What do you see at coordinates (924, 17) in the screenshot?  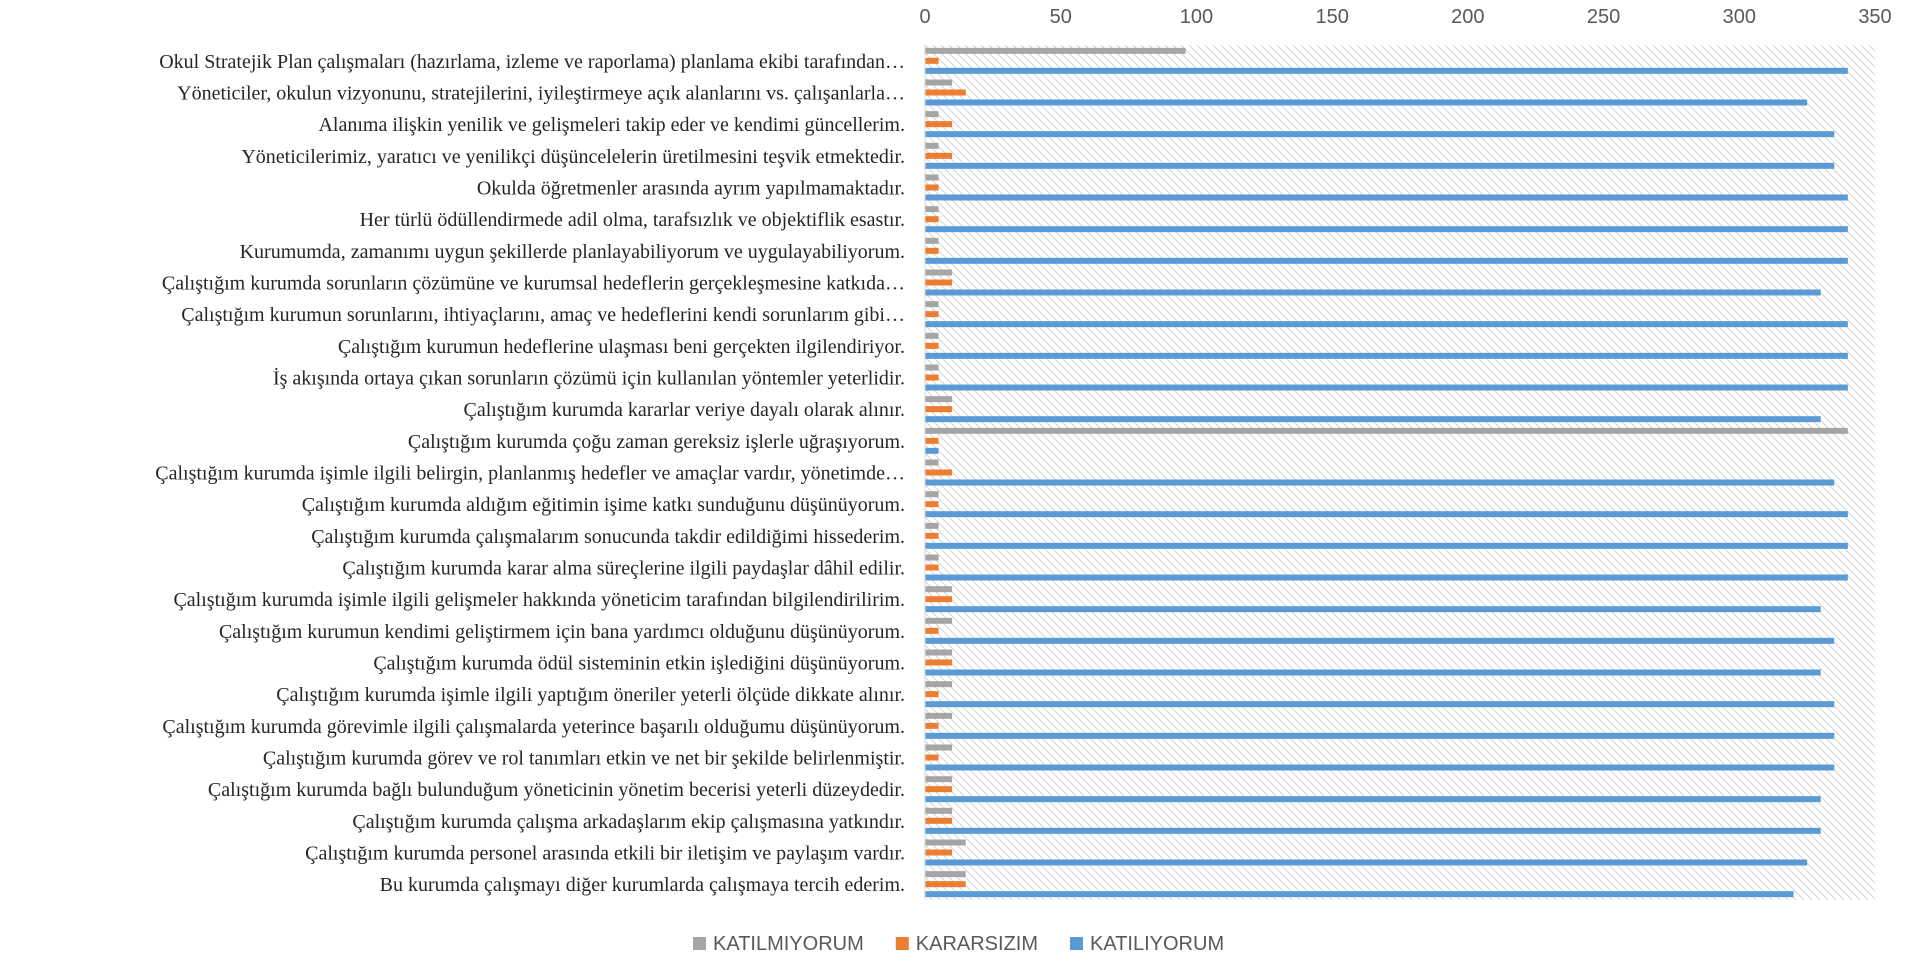 I see `x-tick-label: 0` at bounding box center [924, 17].